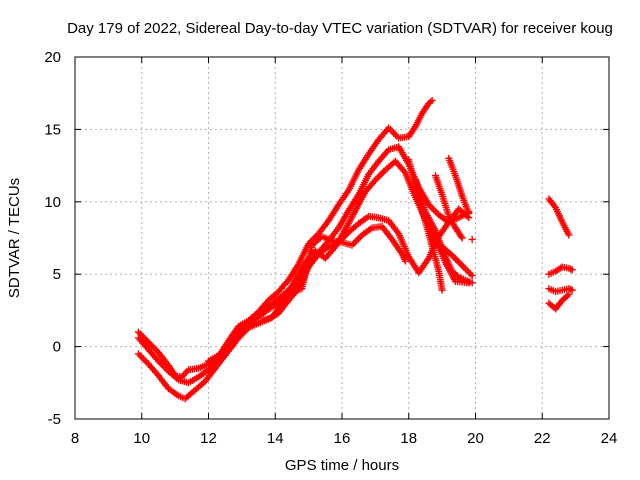  Describe the element at coordinates (609, 438) in the screenshot. I see `x-tick-label: 24` at that location.